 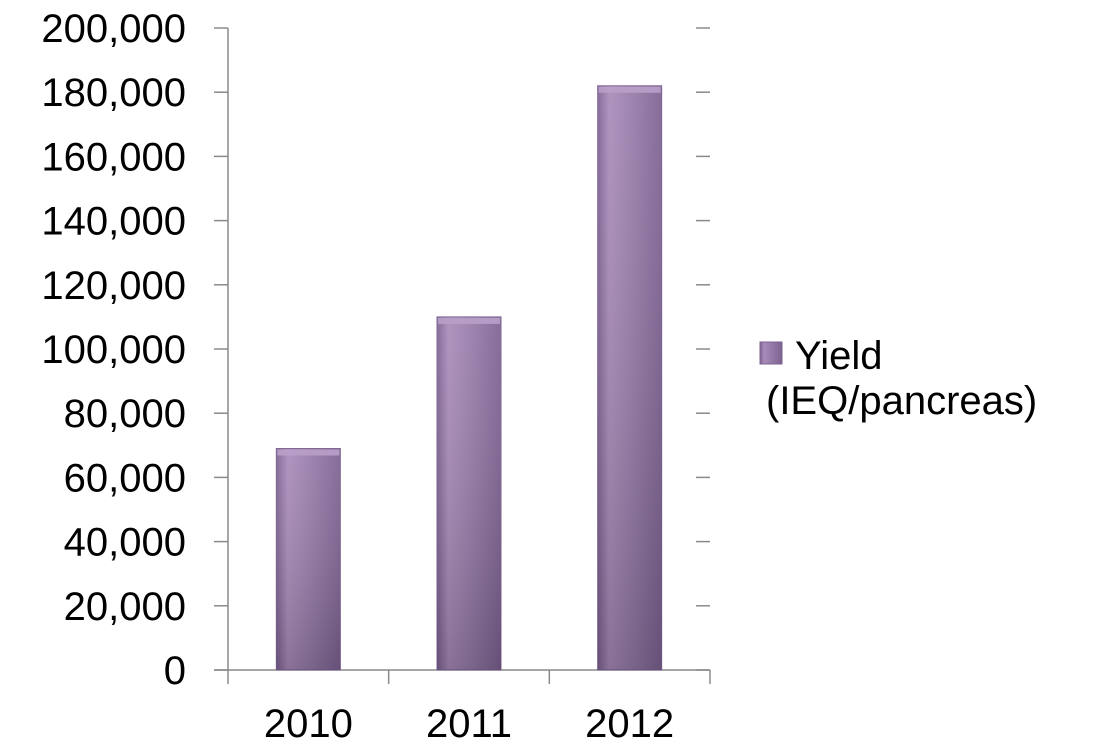 I want to click on x-tick-label: 2011, so click(x=469, y=722).